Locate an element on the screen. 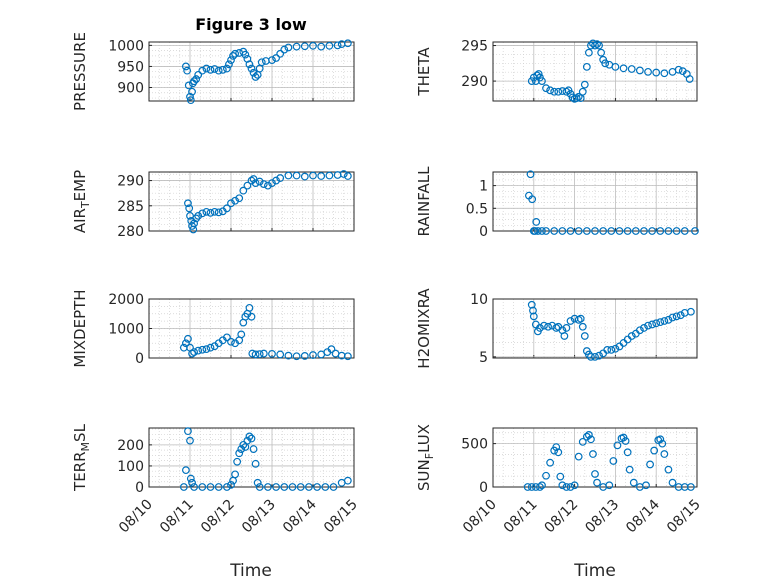 The width and height of the screenshot is (778, 583). y-tick-label: 200 is located at coordinates (130, 446).